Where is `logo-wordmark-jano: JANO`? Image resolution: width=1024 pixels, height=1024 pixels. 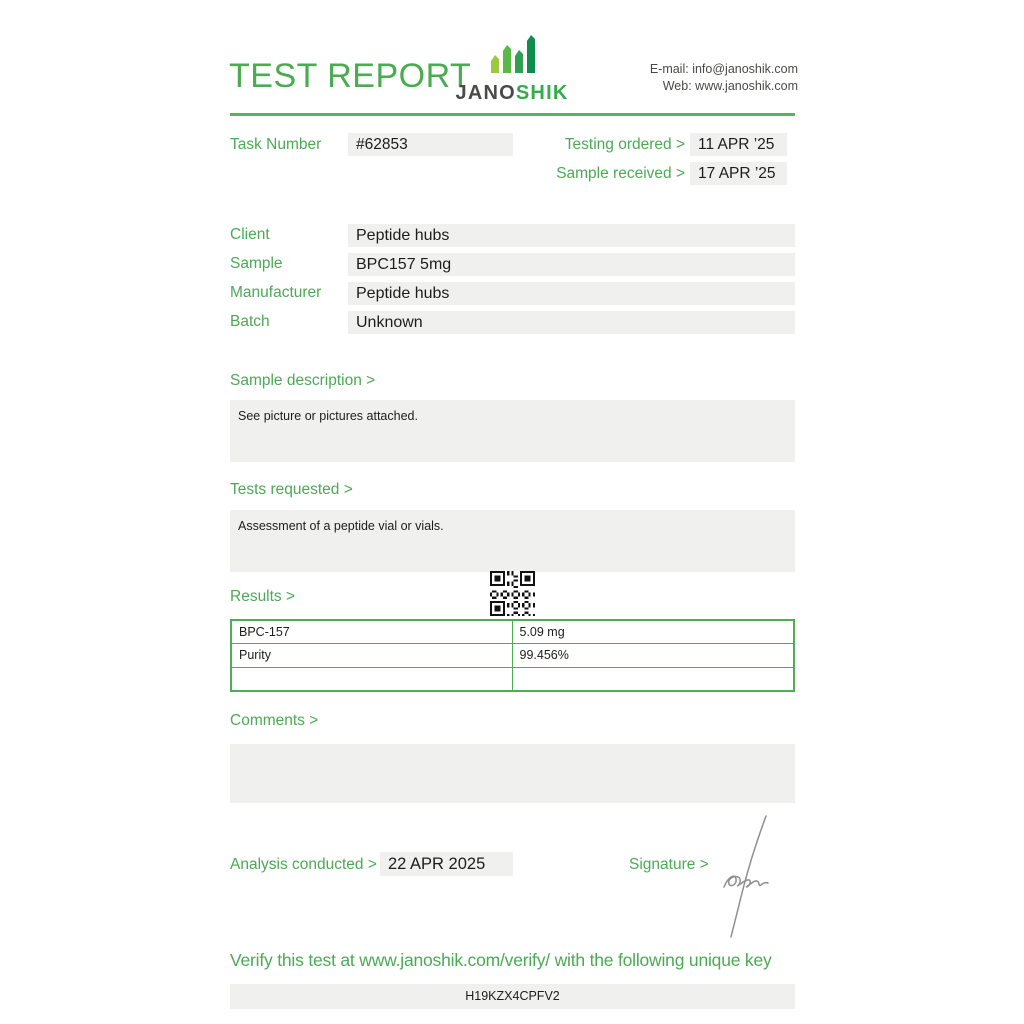
logo-wordmark-jano: JANO is located at coordinates (485, 93).